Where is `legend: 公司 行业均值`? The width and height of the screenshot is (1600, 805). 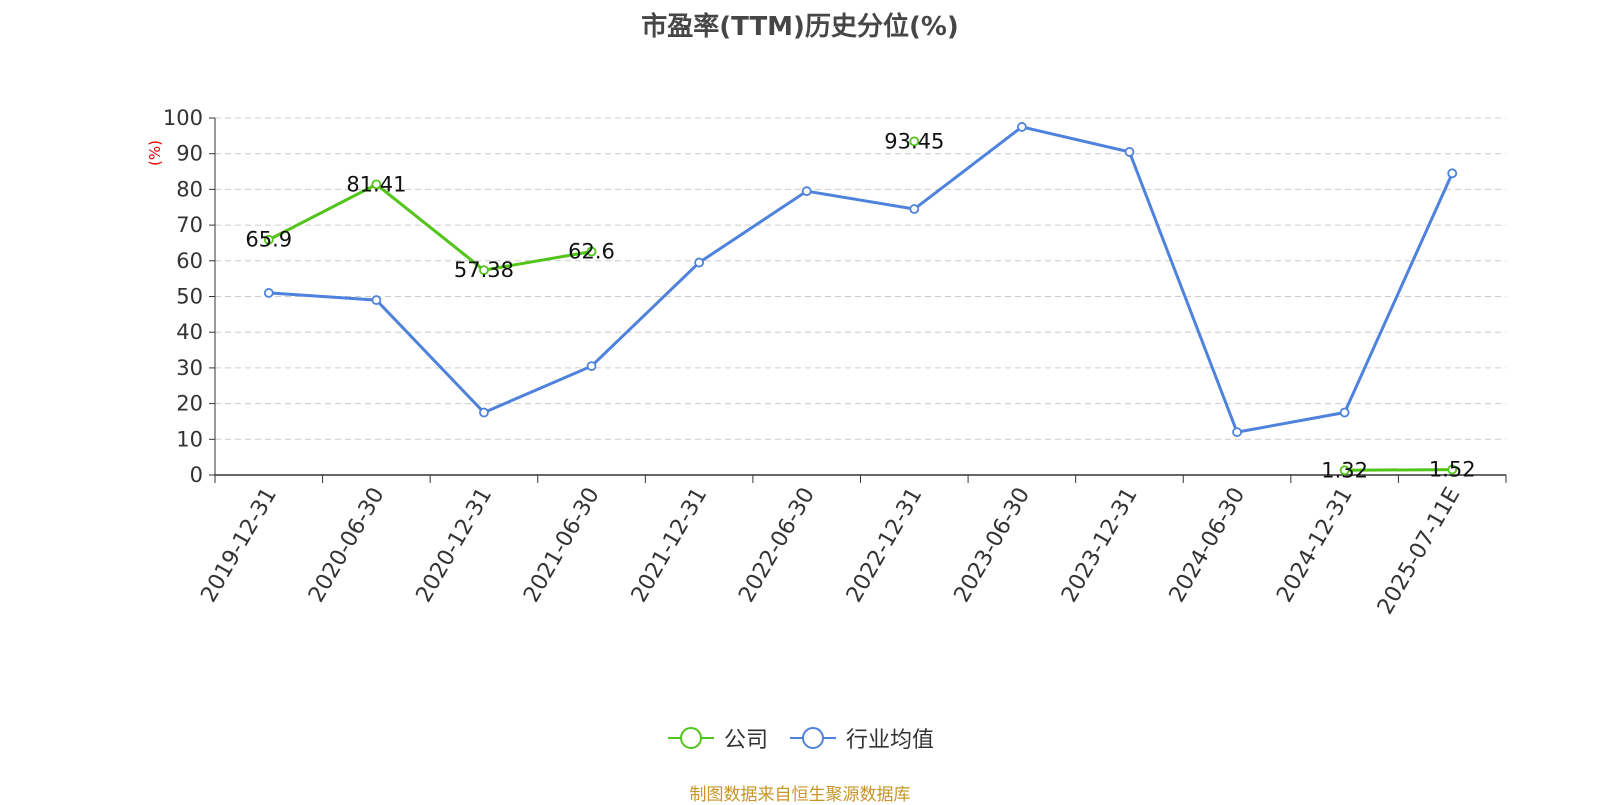
legend: 公司 行业均值 is located at coordinates (800, 738).